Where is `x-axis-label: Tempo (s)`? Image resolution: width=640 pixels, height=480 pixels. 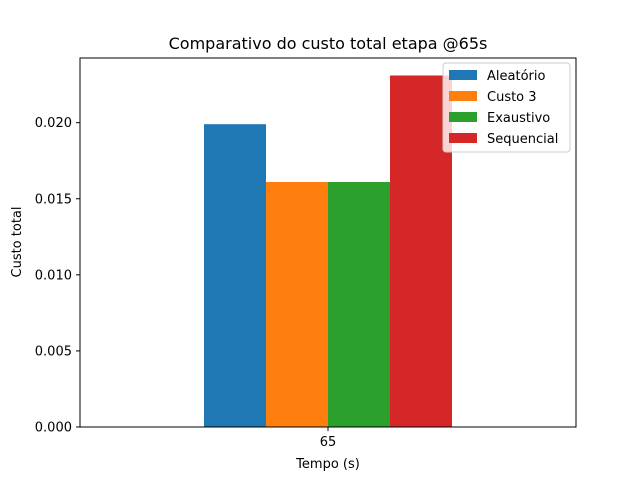 x-axis-label: Tempo (s) is located at coordinates (327, 464).